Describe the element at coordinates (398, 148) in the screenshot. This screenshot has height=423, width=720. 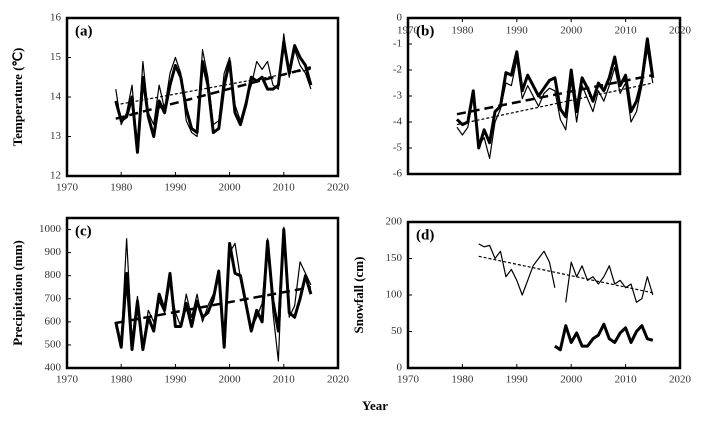
I see `y-tick-label: -5` at that location.